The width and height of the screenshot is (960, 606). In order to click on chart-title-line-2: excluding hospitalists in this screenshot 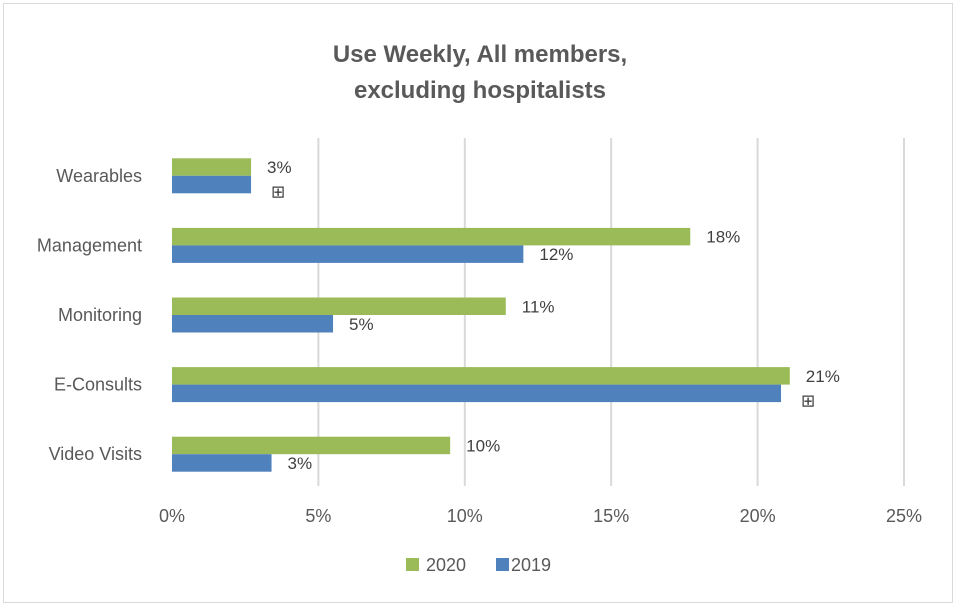, I will do `click(480, 90)`.